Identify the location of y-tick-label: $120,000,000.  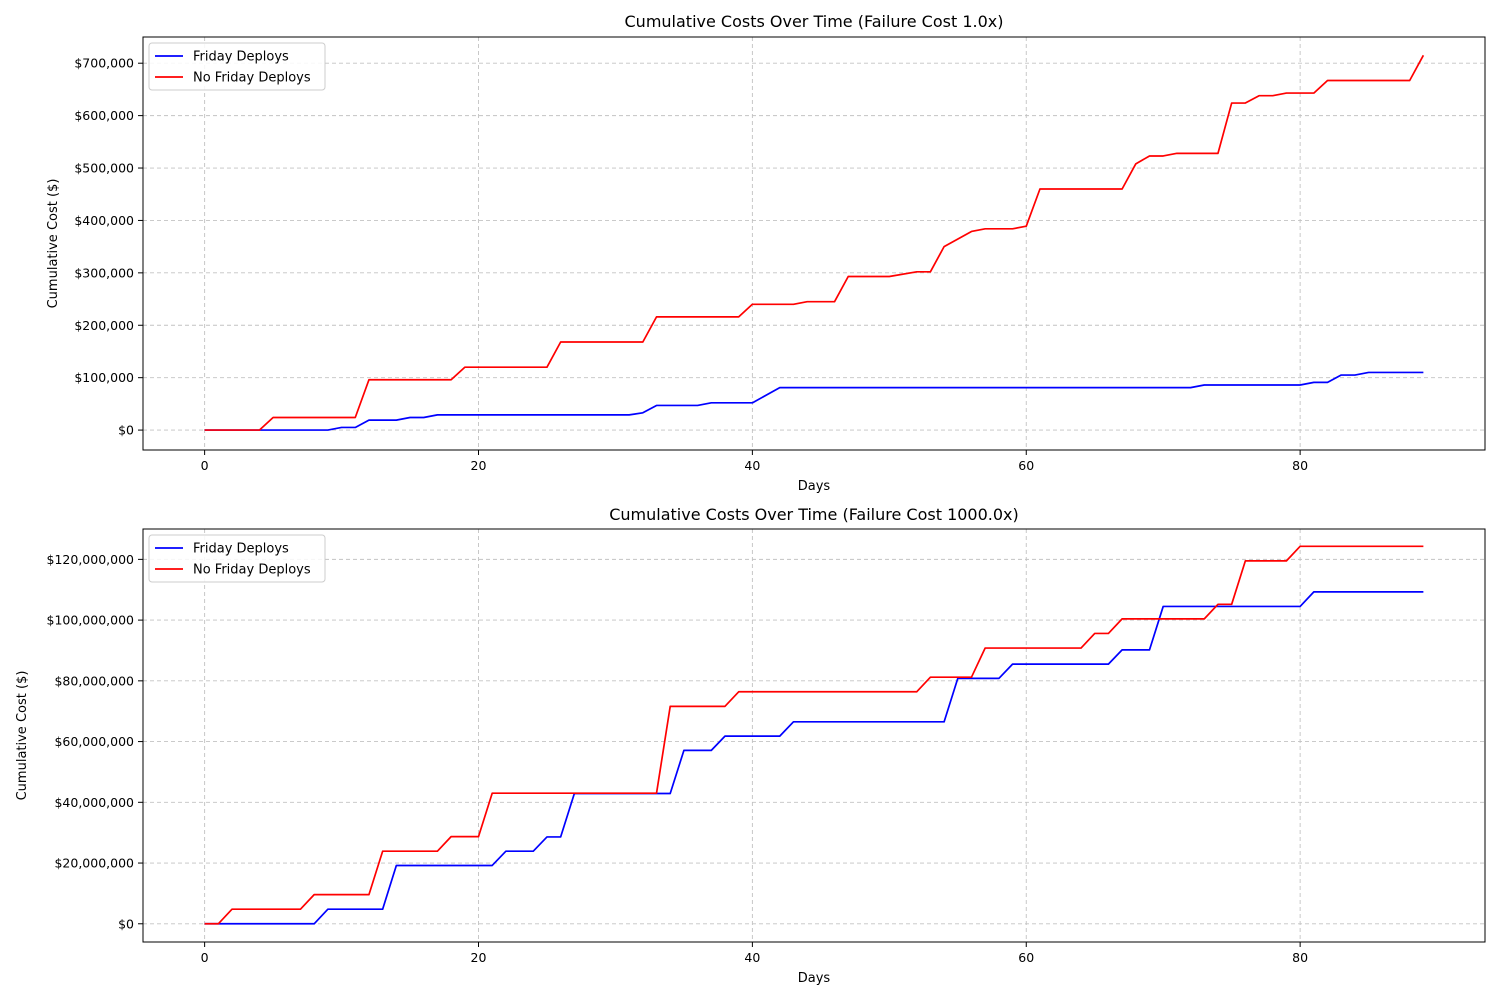
(91, 559).